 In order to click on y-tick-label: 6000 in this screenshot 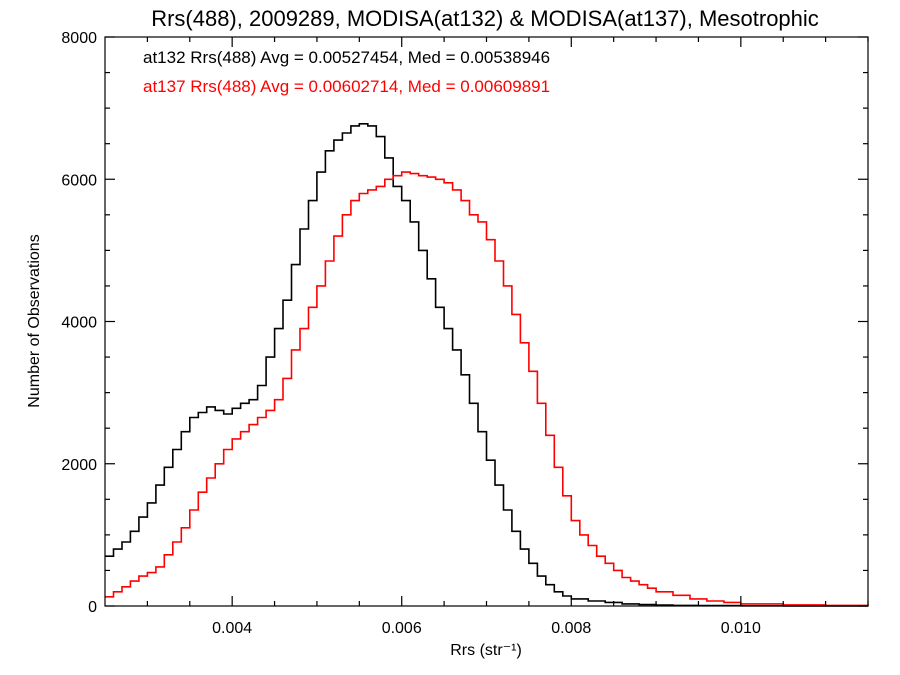, I will do `click(79, 180)`.